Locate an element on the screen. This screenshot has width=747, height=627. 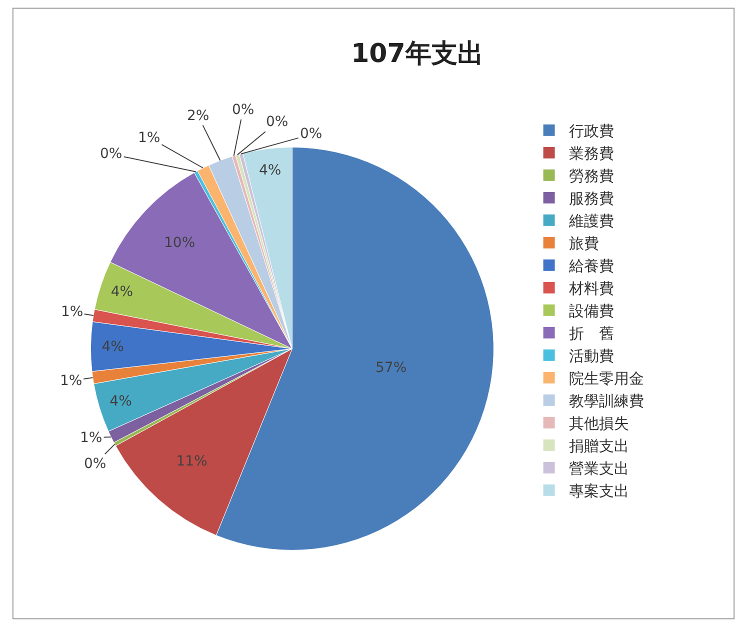
legend-label: 折 舊 is located at coordinates (591, 333).